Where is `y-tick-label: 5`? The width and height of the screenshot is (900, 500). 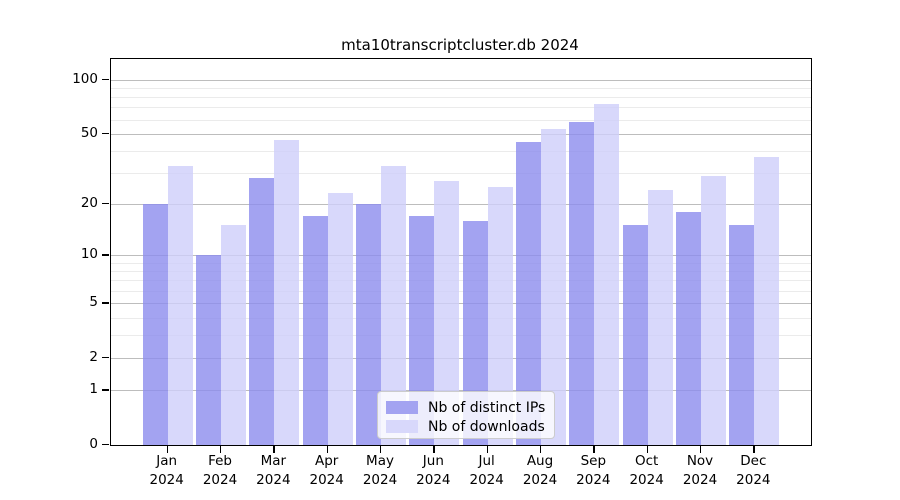 y-tick-label: 5 is located at coordinates (93, 302).